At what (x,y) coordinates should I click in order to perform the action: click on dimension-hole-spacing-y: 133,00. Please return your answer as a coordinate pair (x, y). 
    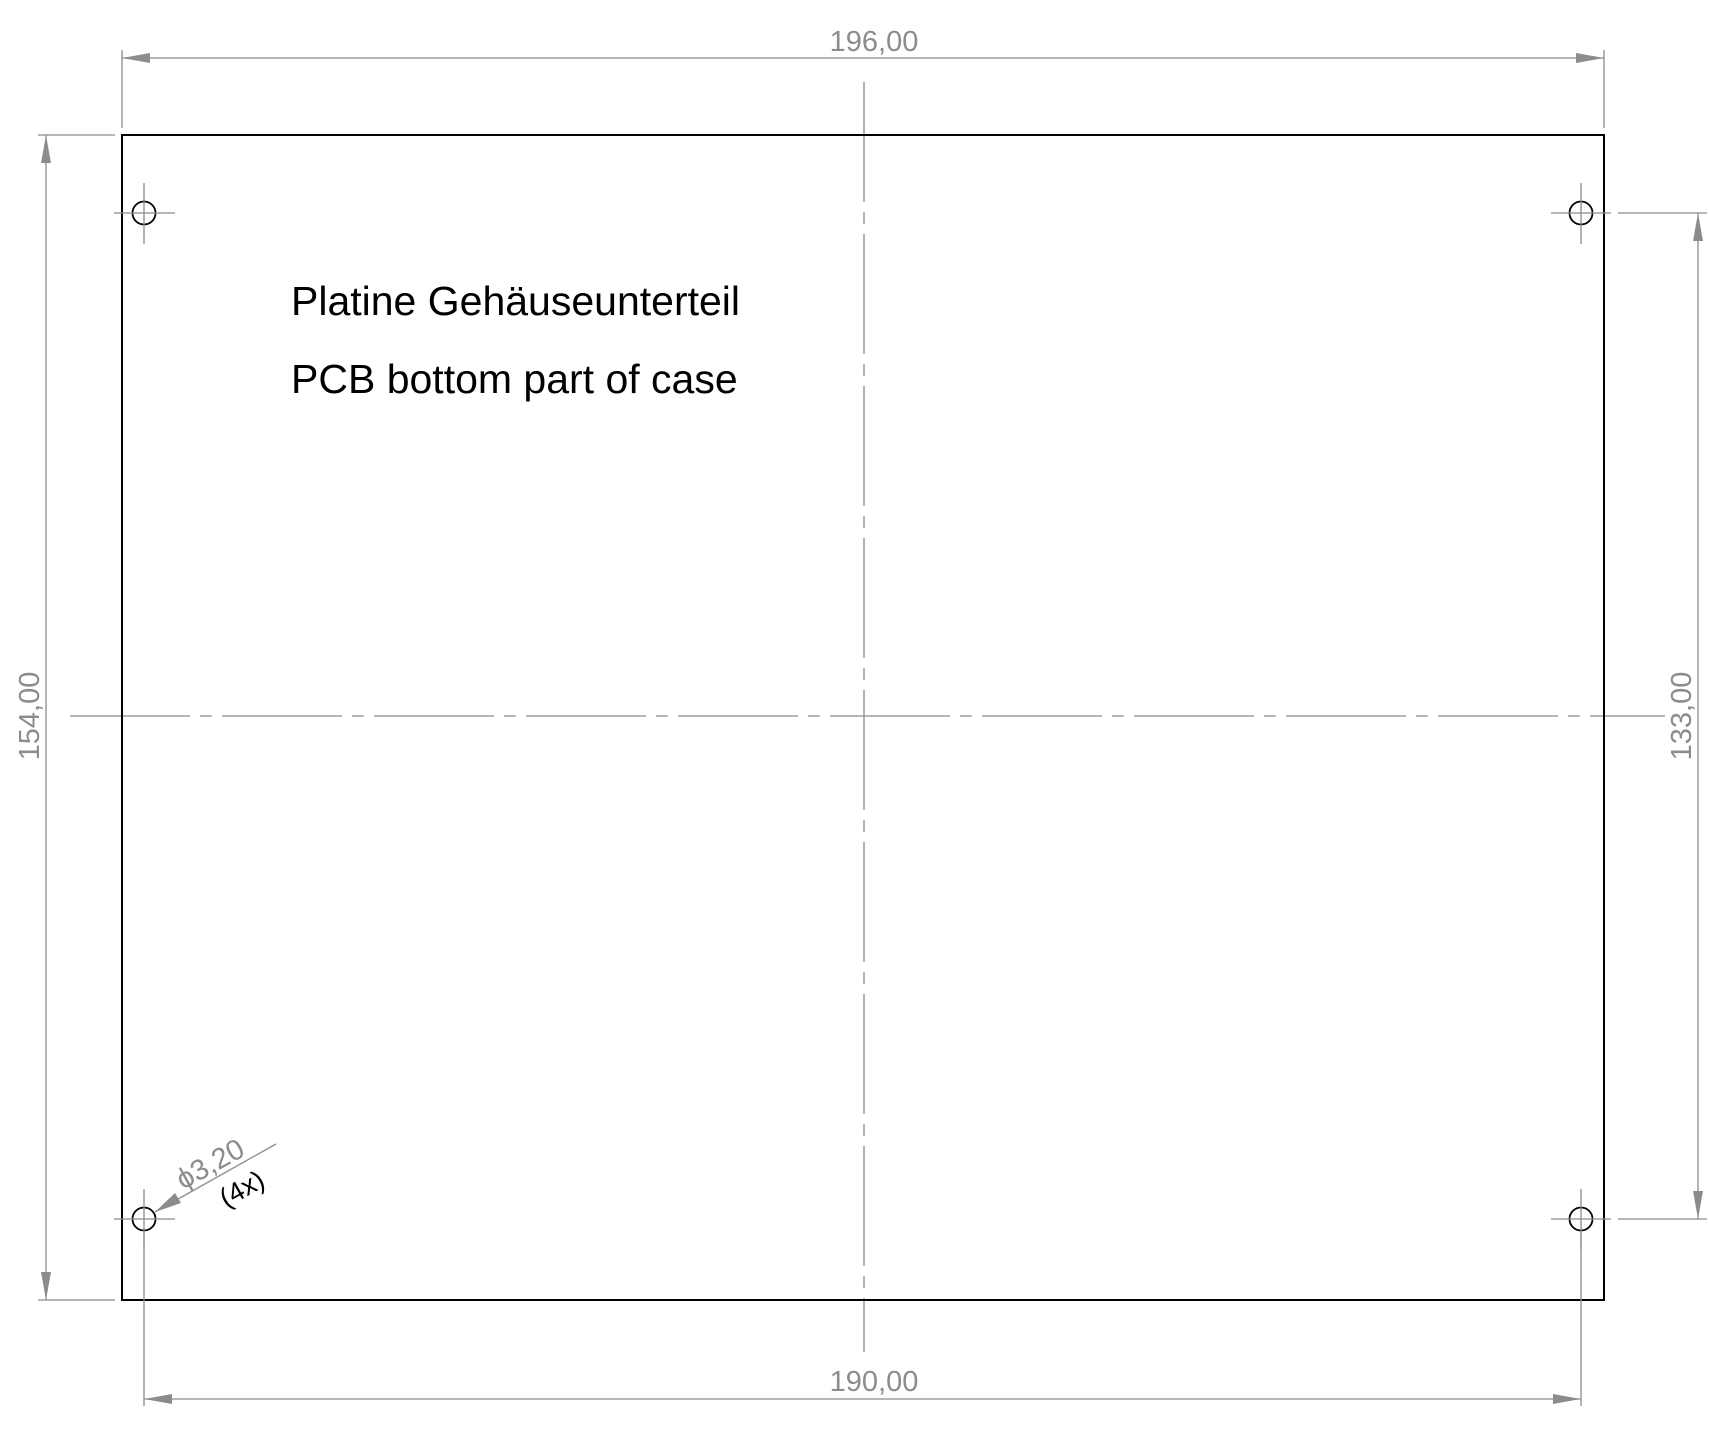
    Looking at the image, I should click on (1662, 716).